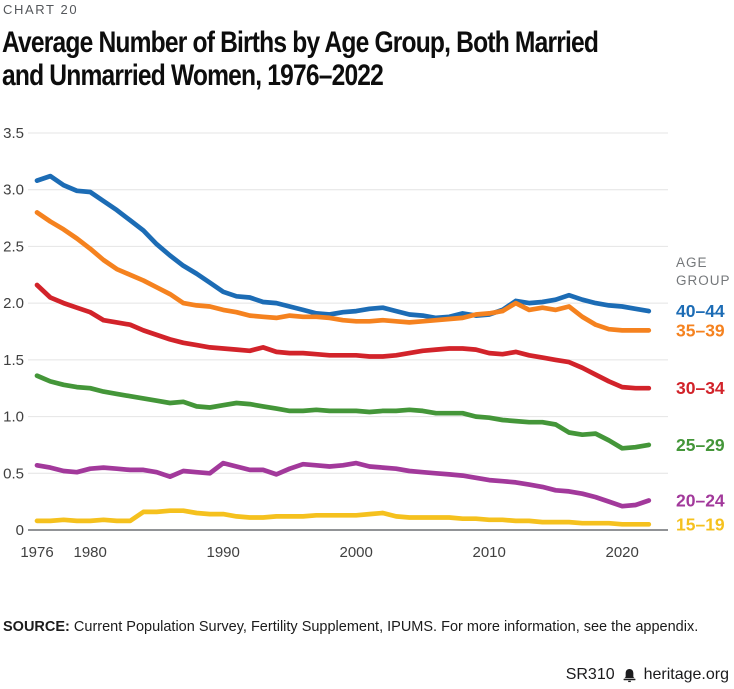  Describe the element at coordinates (223, 552) in the screenshot. I see `x-tick-label-1990: 1990` at that location.